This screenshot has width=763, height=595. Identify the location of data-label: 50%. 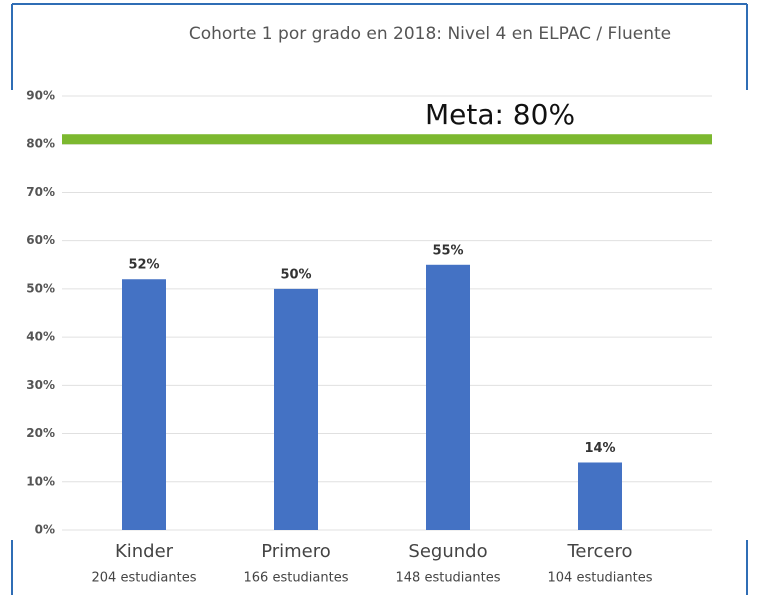
(295, 274).